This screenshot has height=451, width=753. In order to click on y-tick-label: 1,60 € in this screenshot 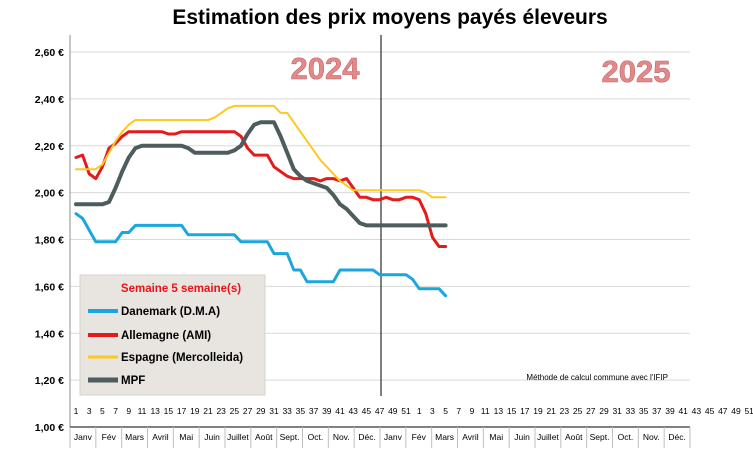, I will do `click(49, 287)`.